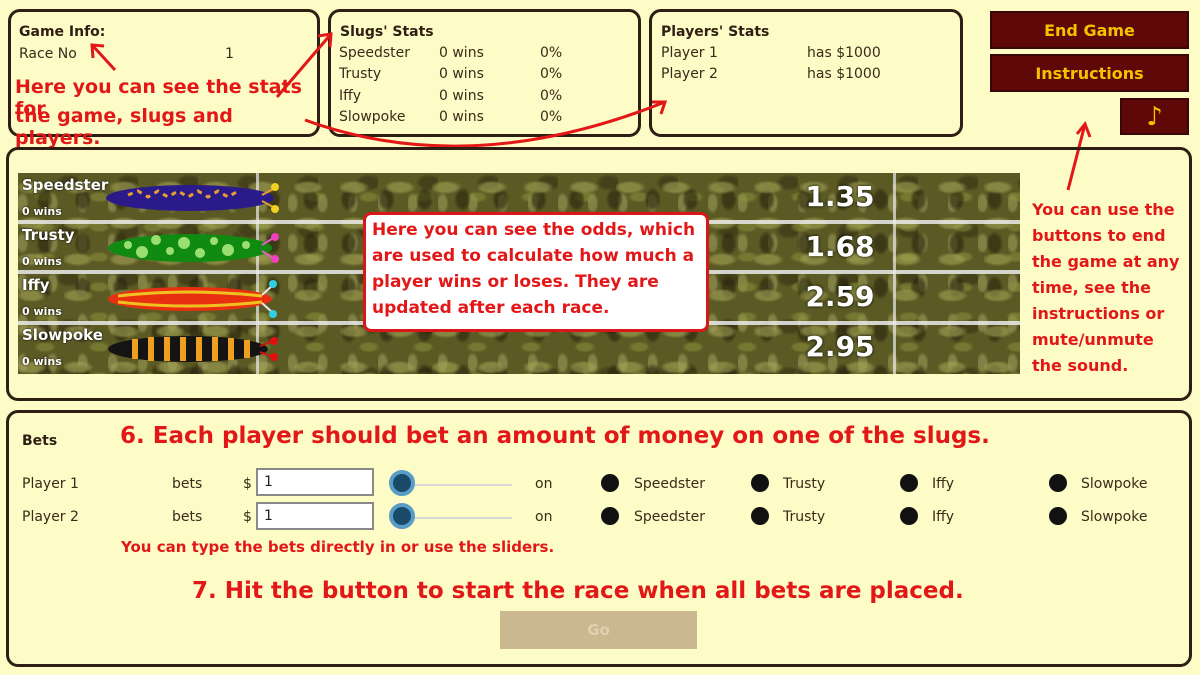  I want to click on go-button: Go, so click(598, 630).